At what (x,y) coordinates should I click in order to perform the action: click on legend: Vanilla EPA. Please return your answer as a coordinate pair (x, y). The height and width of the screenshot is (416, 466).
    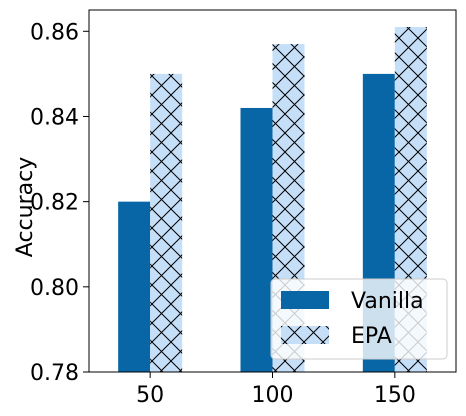
    Looking at the image, I should click on (359, 319).